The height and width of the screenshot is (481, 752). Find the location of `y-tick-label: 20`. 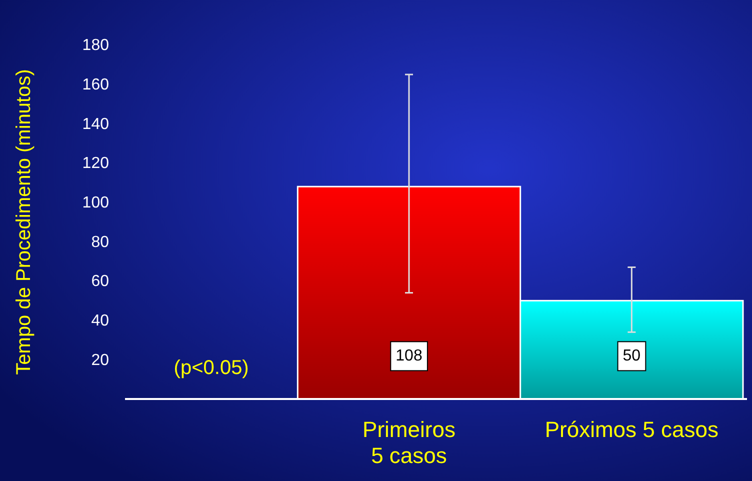

y-tick-label: 20 is located at coordinates (100, 360).